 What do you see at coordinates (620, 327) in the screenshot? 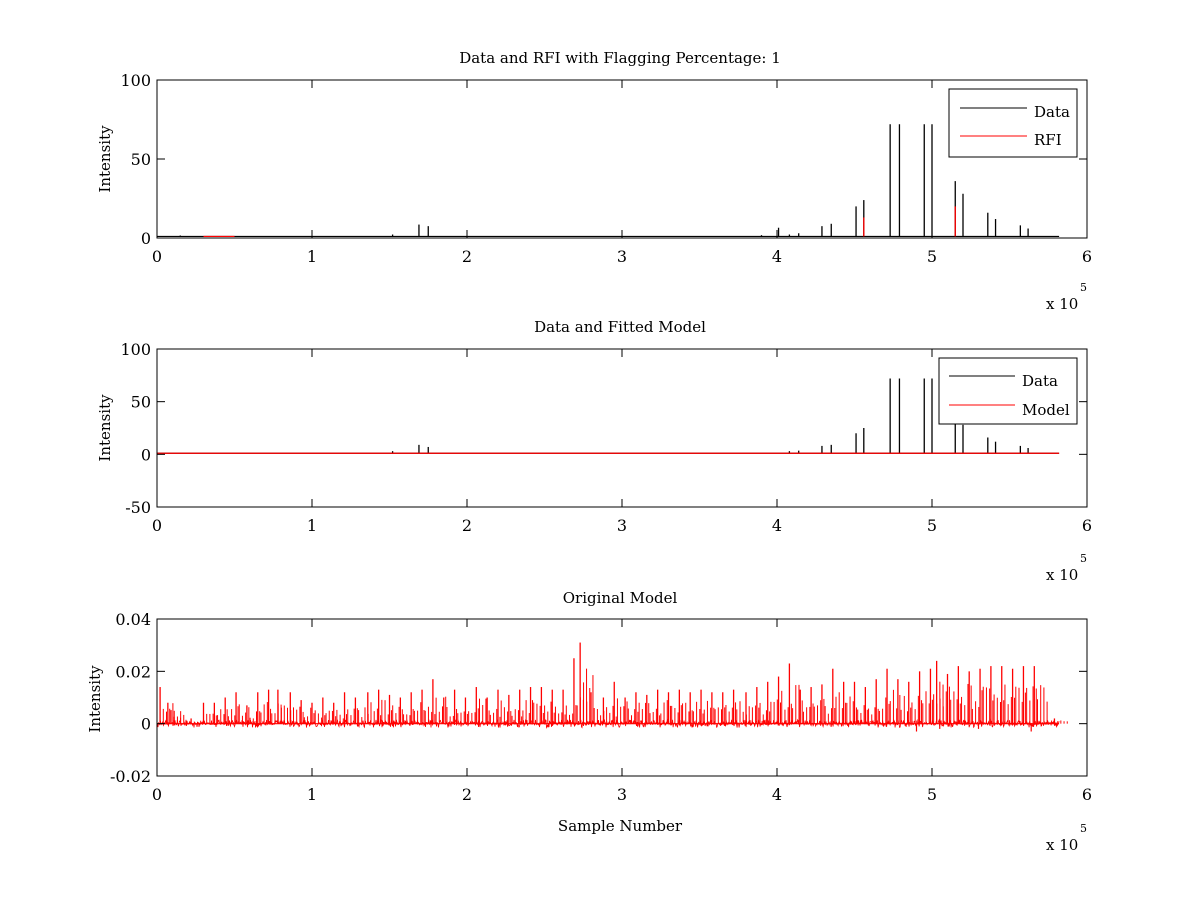
I see `panel-title: Data and Fitted Model` at bounding box center [620, 327].